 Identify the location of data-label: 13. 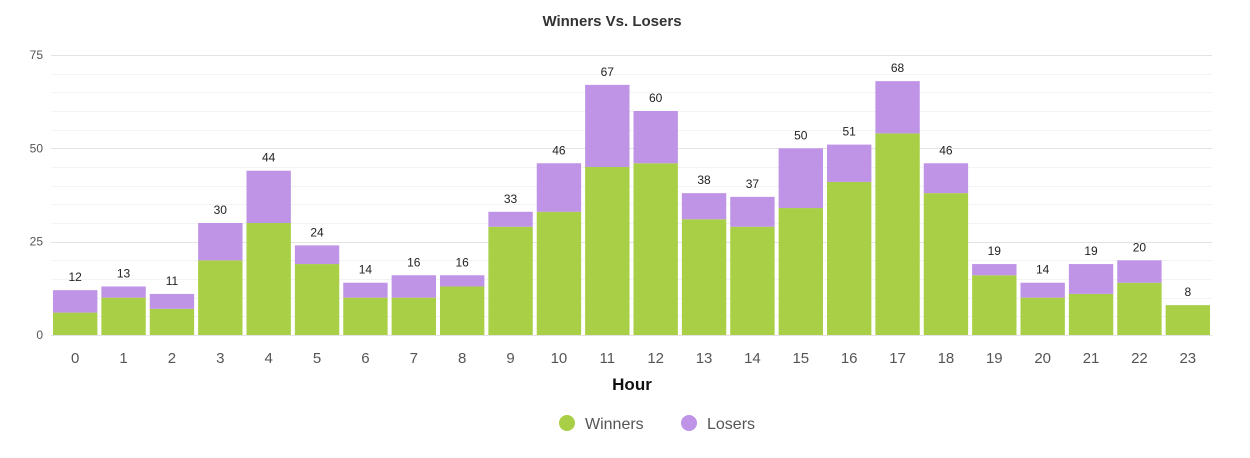
(124, 273).